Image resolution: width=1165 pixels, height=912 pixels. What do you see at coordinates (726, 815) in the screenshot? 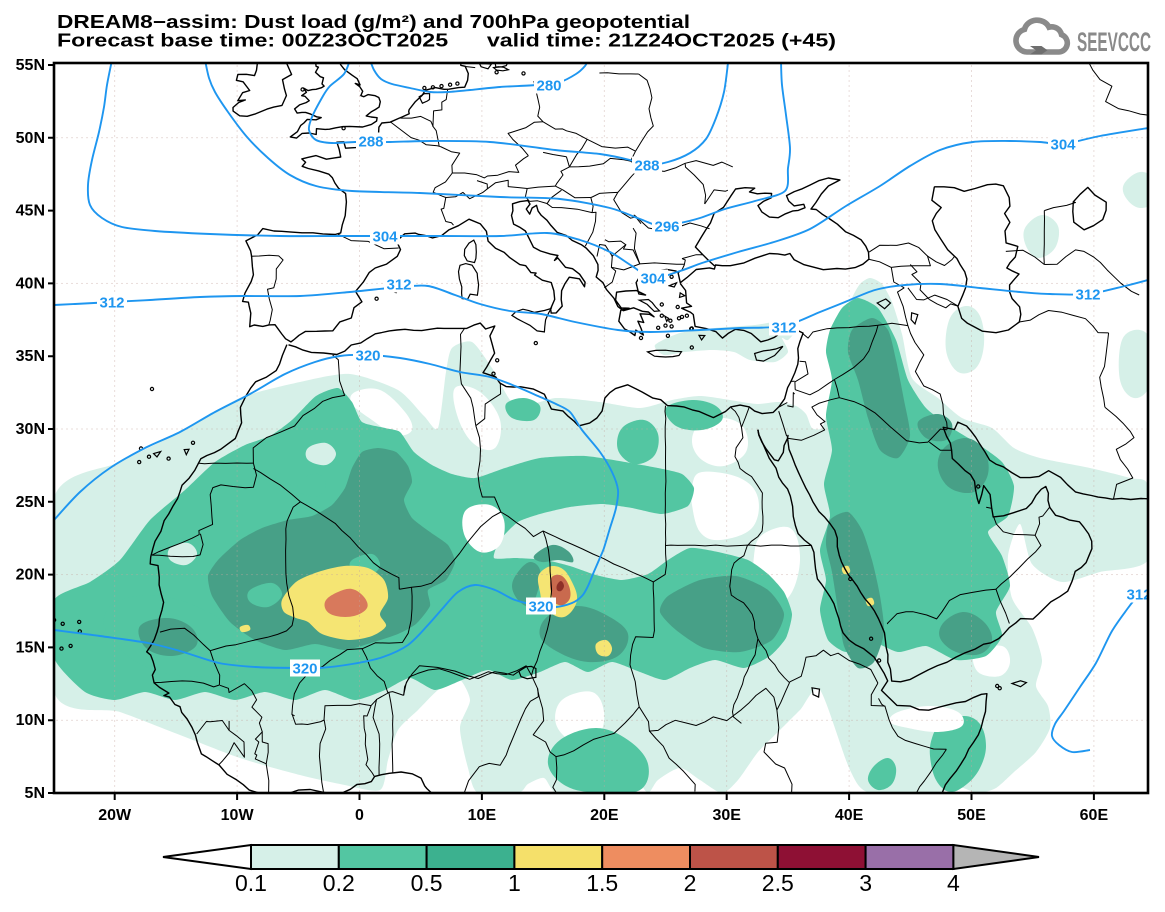
I see `svg-text: 30E` at bounding box center [726, 815].